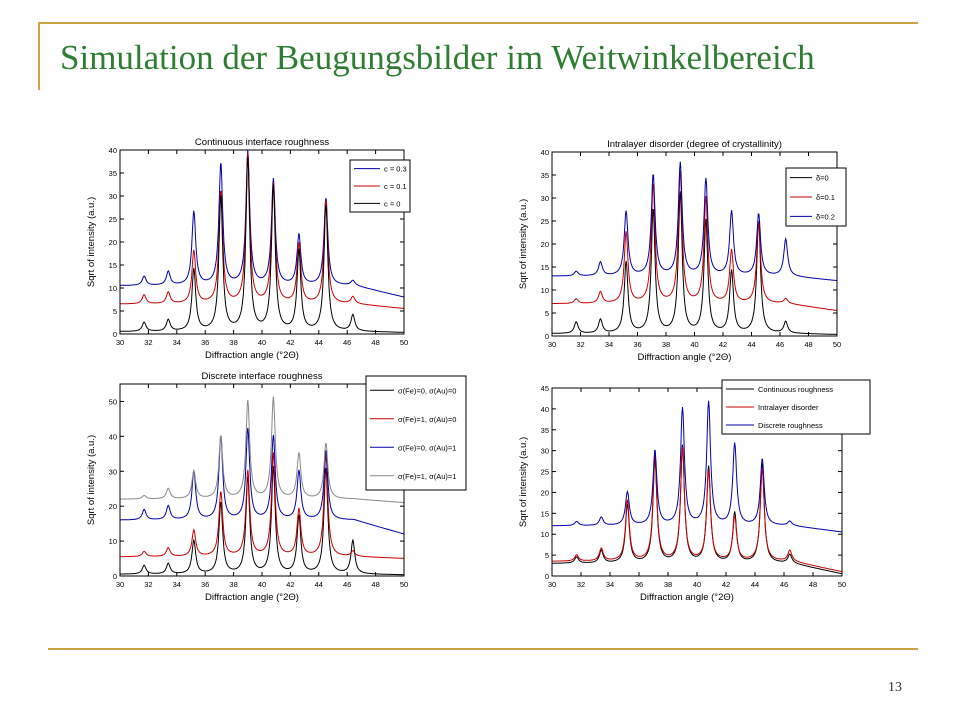 This screenshot has height=720, width=960. Describe the element at coordinates (790, 425) in the screenshot. I see `legend-label: Discrete roughness` at that location.